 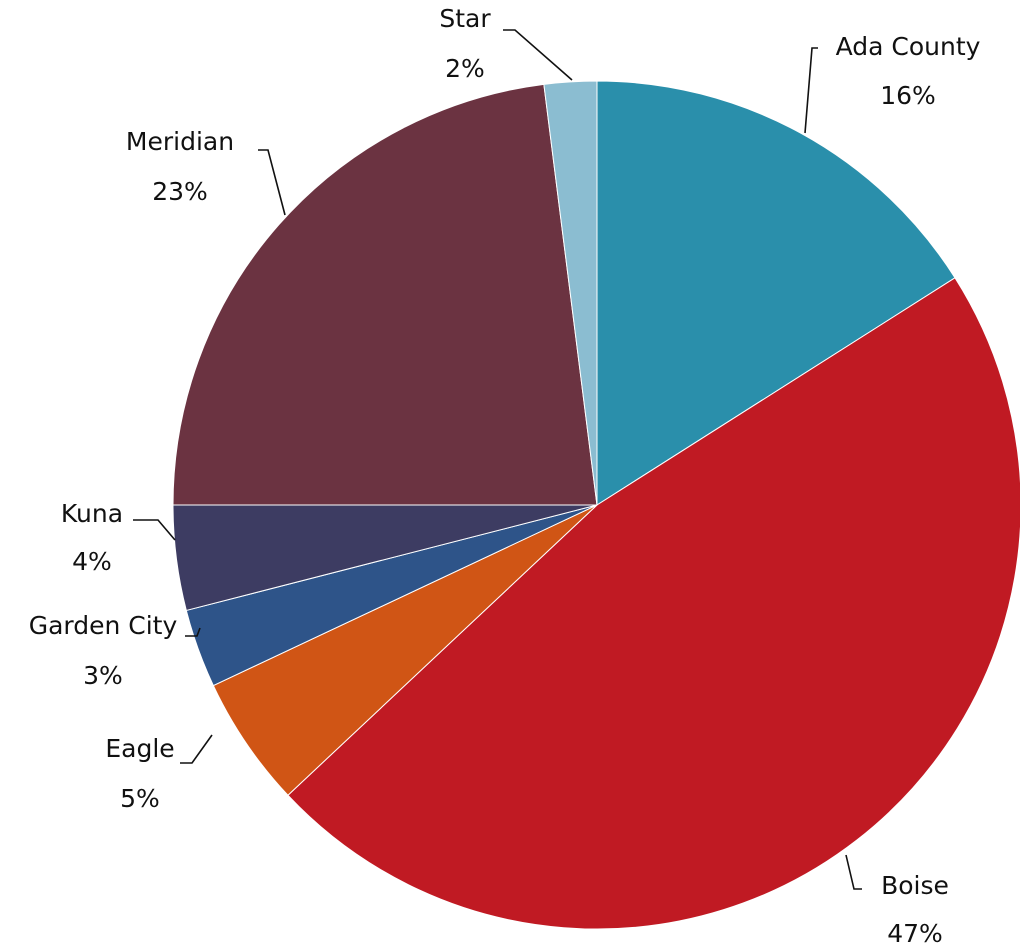 What do you see at coordinates (140, 798) in the screenshot?
I see `slice-value-label: 5%` at bounding box center [140, 798].